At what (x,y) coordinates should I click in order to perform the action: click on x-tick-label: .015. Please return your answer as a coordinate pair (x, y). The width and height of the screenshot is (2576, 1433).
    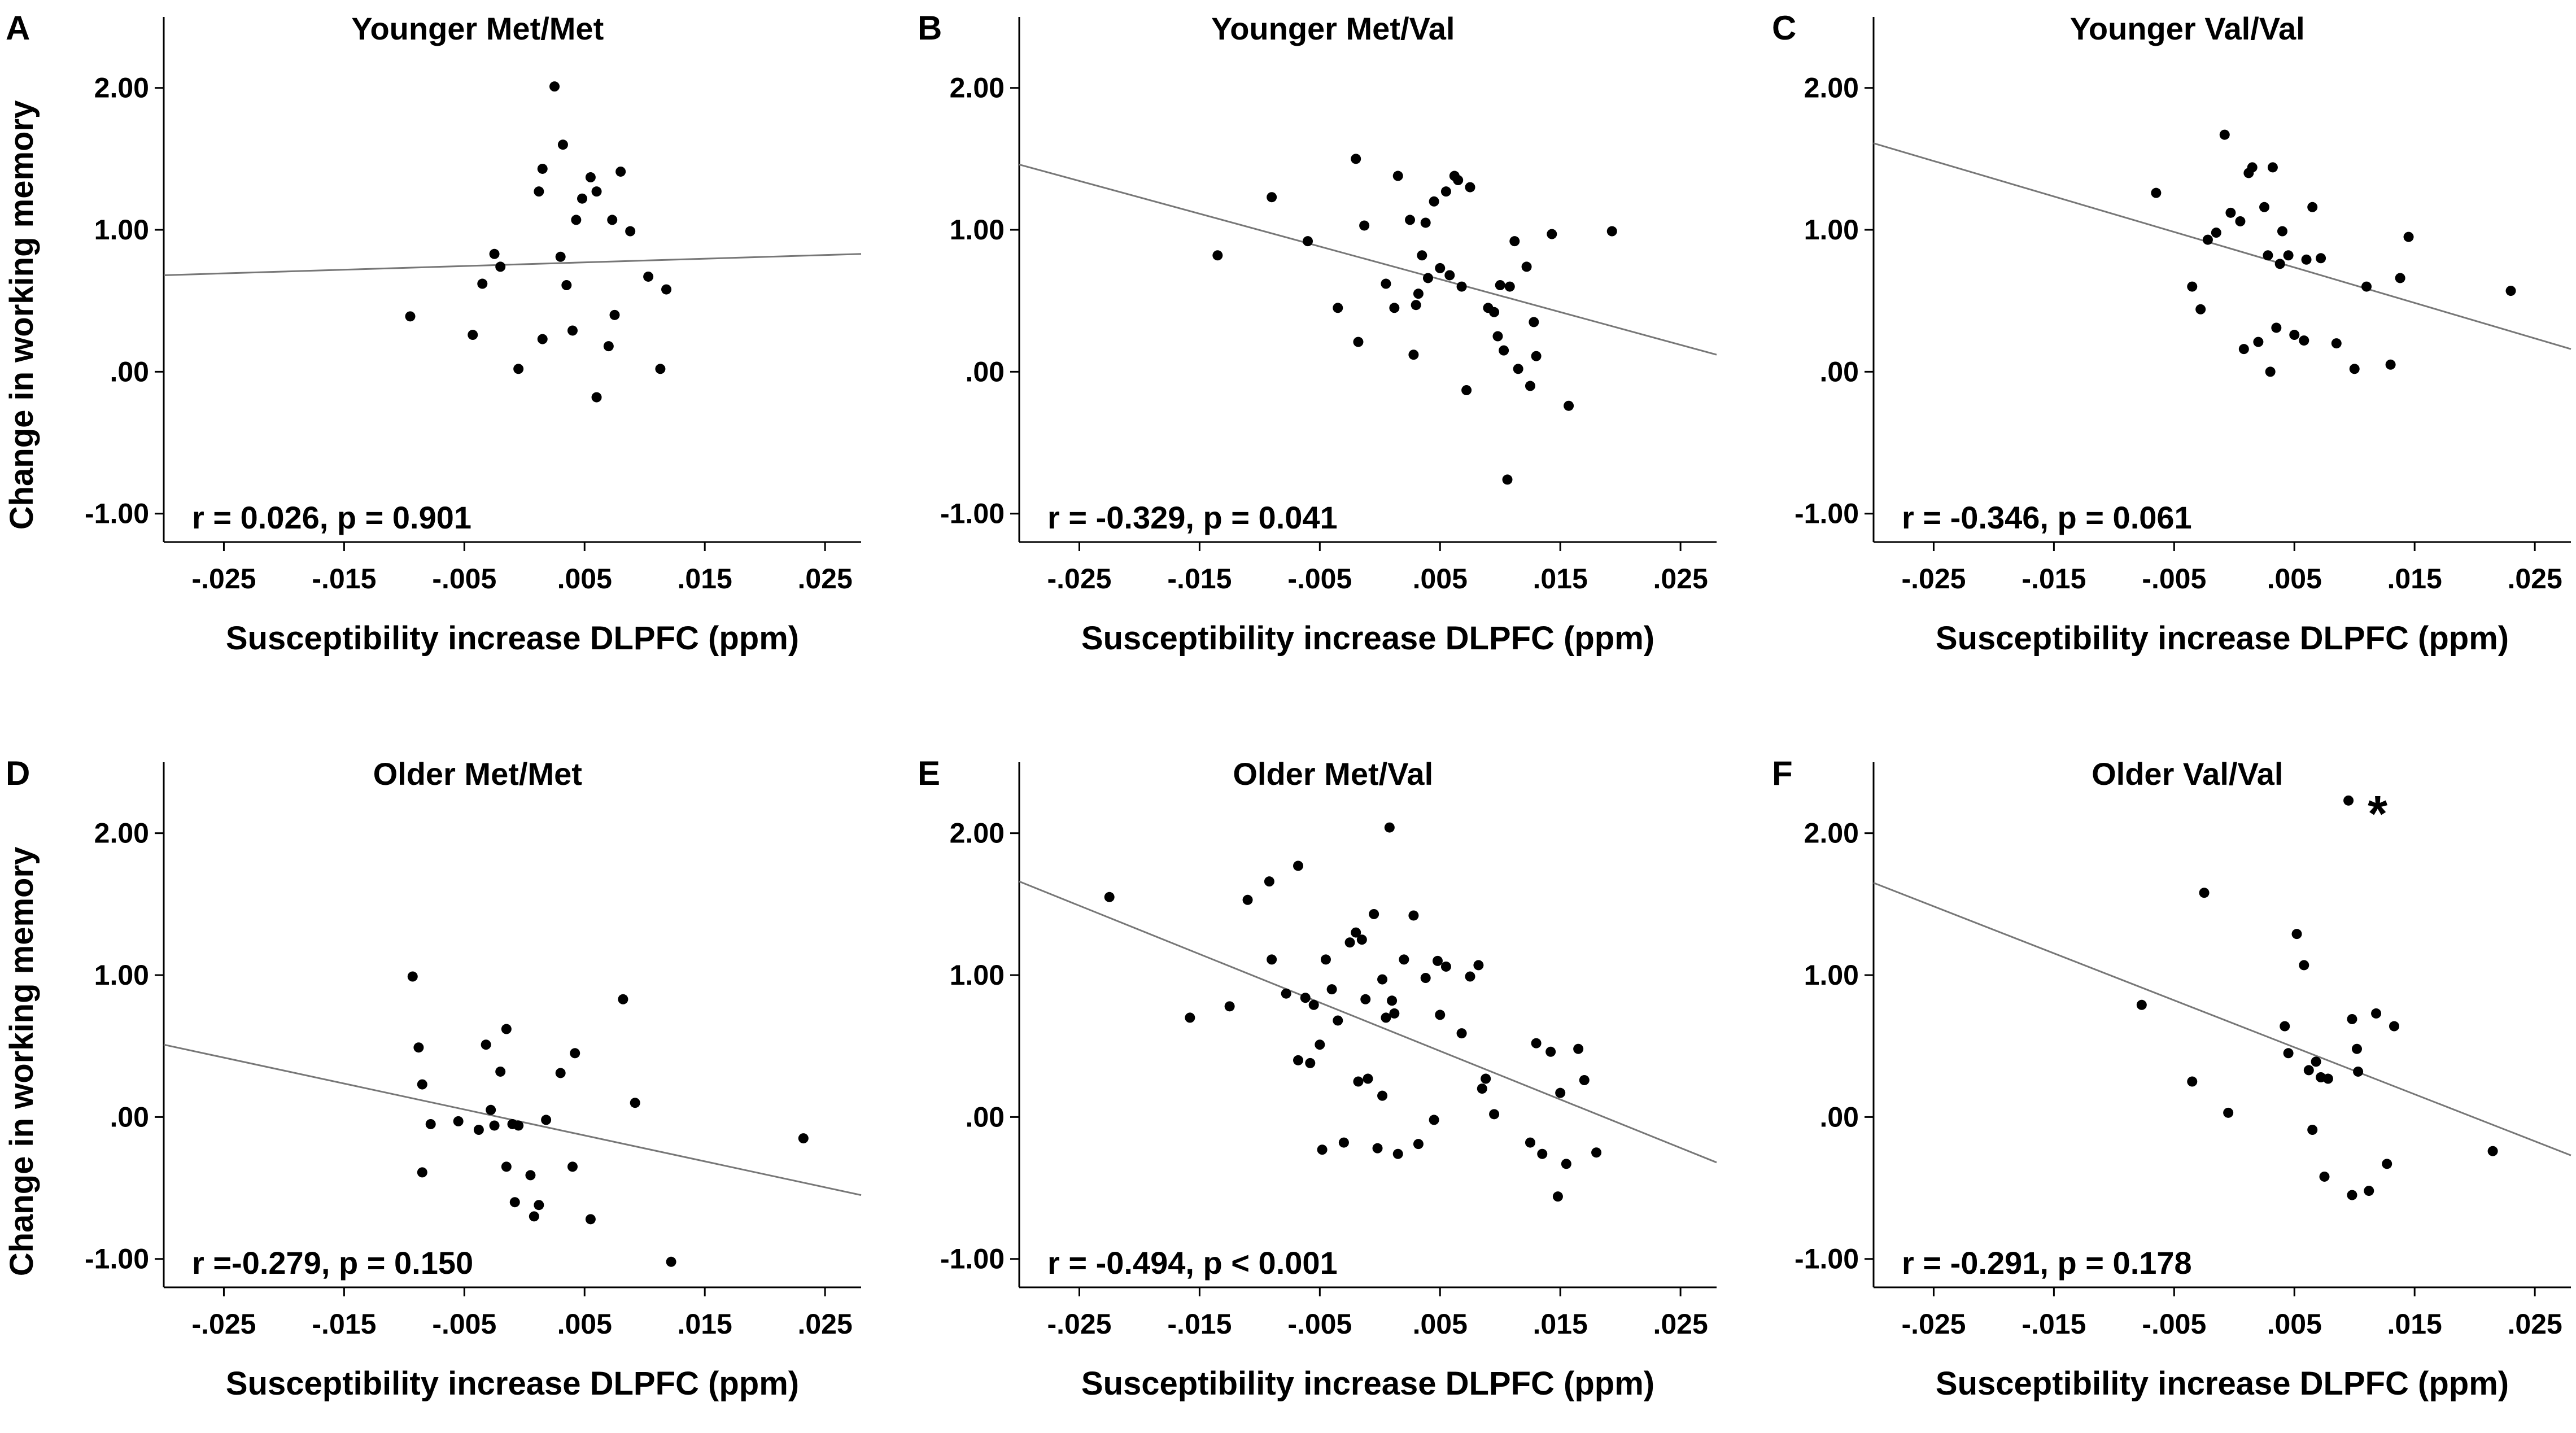
    Looking at the image, I should click on (1561, 579).